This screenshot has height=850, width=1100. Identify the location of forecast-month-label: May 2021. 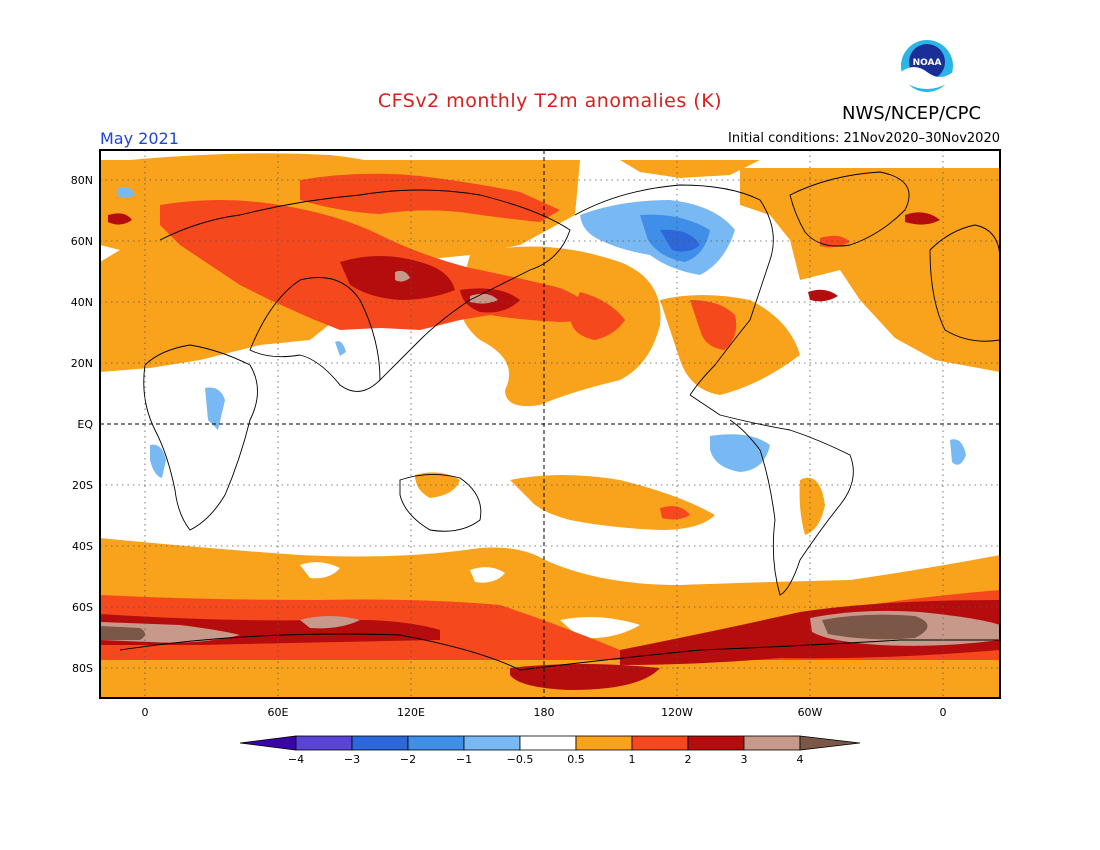
(139, 138).